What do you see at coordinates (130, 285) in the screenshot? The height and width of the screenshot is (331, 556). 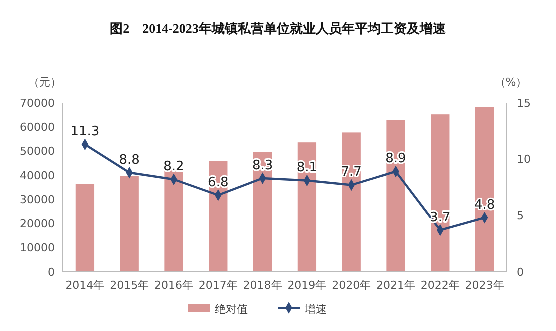 I see `x-tick-label: 2015年` at bounding box center [130, 285].